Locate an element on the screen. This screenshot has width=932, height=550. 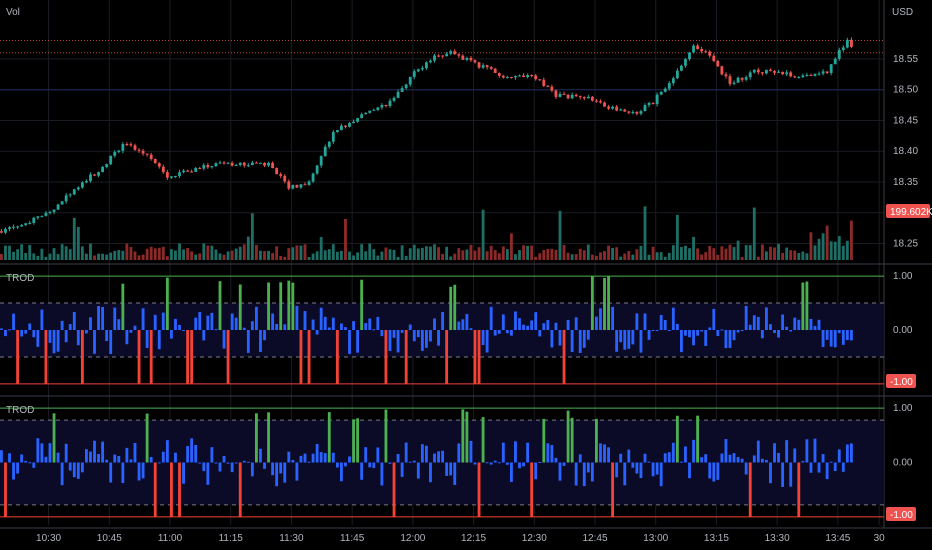
currency-label: USD is located at coordinates (902, 12).